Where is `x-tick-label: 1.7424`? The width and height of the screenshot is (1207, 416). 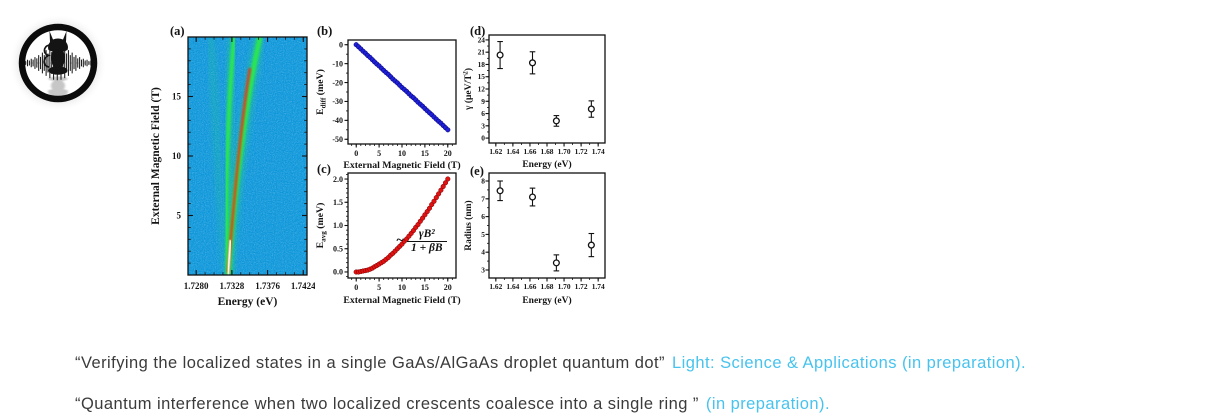
x-tick-label: 1.7424 is located at coordinates (303, 286).